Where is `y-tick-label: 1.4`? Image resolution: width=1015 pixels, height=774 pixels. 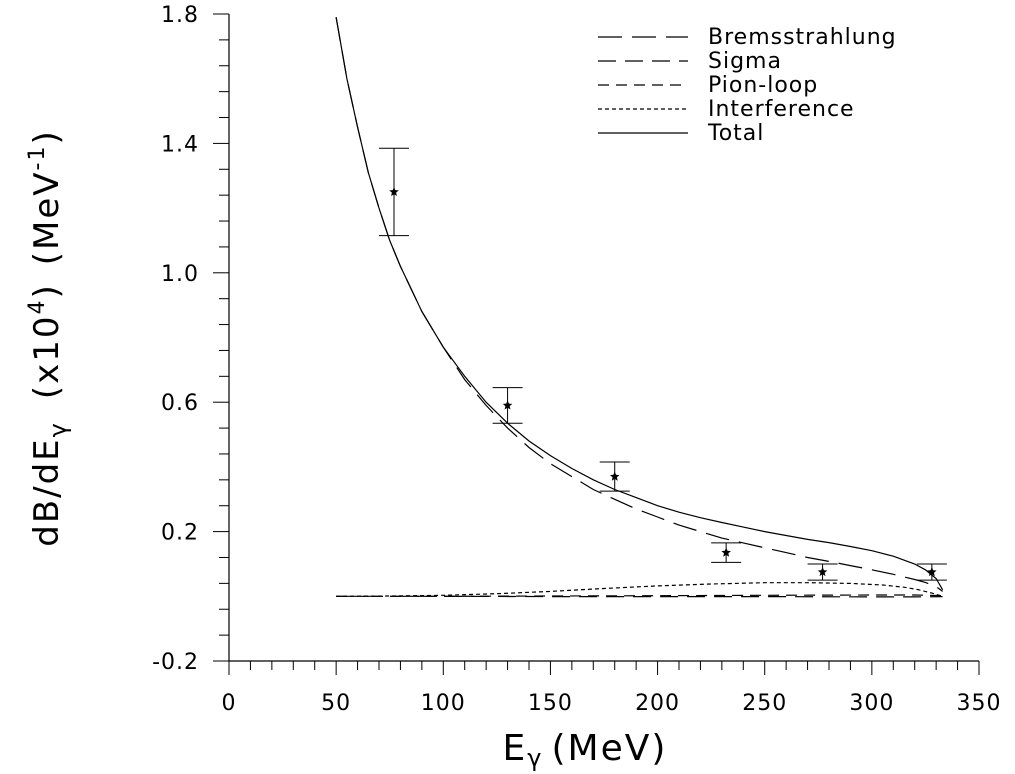 y-tick-label: 1.4 is located at coordinates (180, 144).